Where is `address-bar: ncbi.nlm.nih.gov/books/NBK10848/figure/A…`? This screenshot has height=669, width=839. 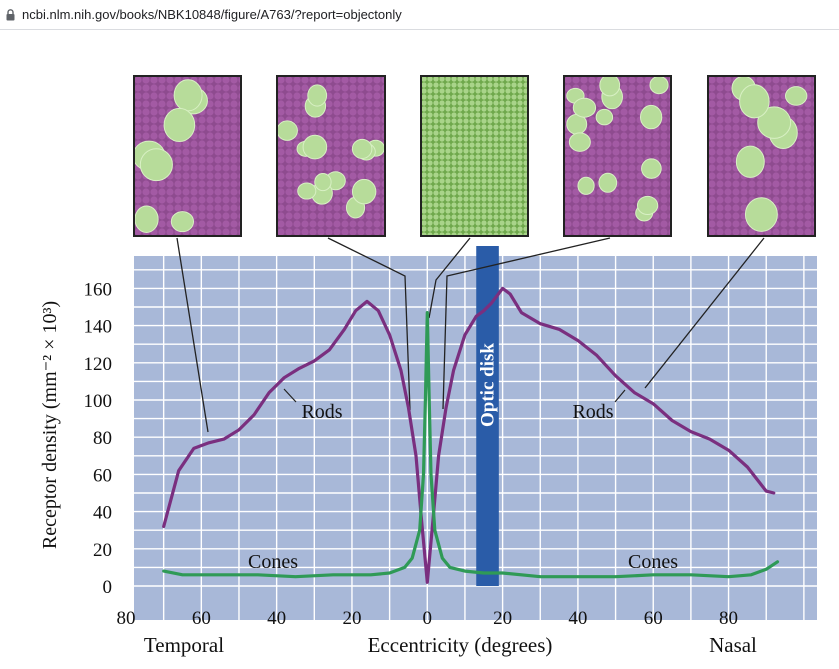
address-bar: ncbi.nlm.nih.gov/books/NBK10848/figure/A… is located at coordinates (419, 15).